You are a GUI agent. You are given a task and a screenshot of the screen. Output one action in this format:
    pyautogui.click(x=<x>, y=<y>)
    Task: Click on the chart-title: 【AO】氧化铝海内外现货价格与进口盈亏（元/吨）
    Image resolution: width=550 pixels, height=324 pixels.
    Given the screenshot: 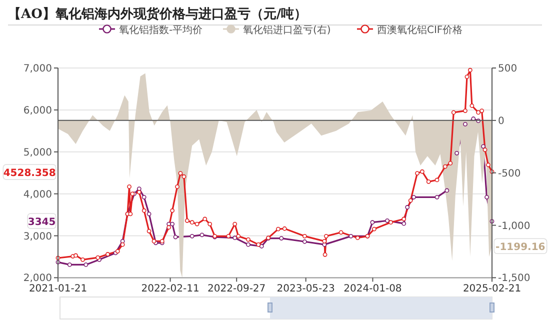 What is the action you would take?
    pyautogui.click(x=158, y=14)
    